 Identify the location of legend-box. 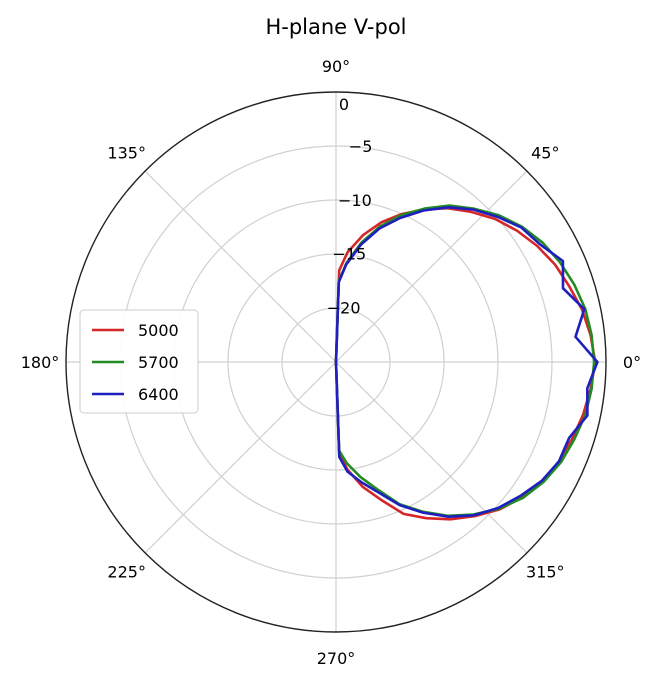
(139, 361).